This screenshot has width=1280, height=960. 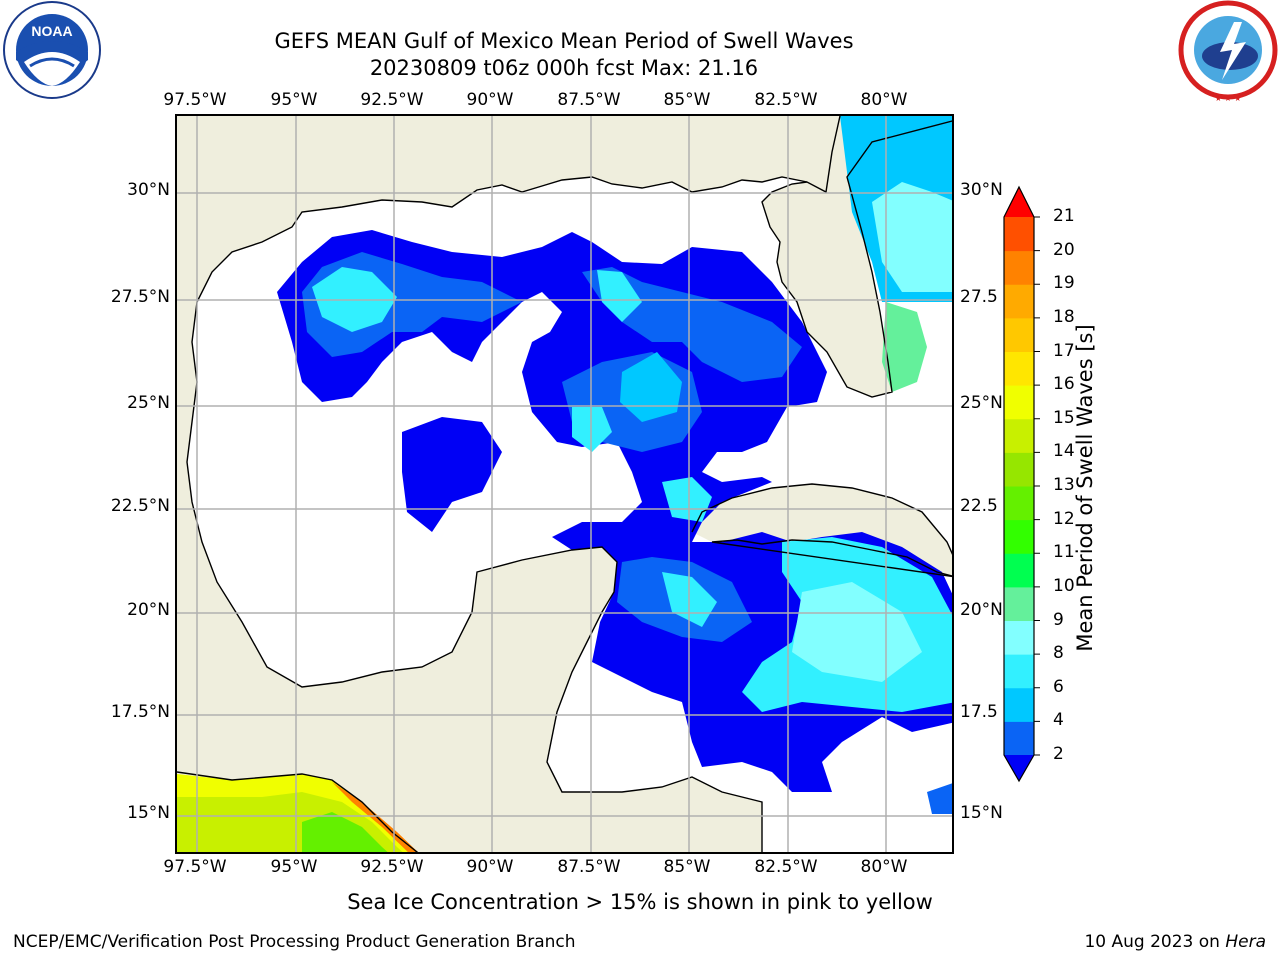 What do you see at coordinates (1064, 384) in the screenshot?
I see `colorbar-tick-label: 16` at bounding box center [1064, 384].